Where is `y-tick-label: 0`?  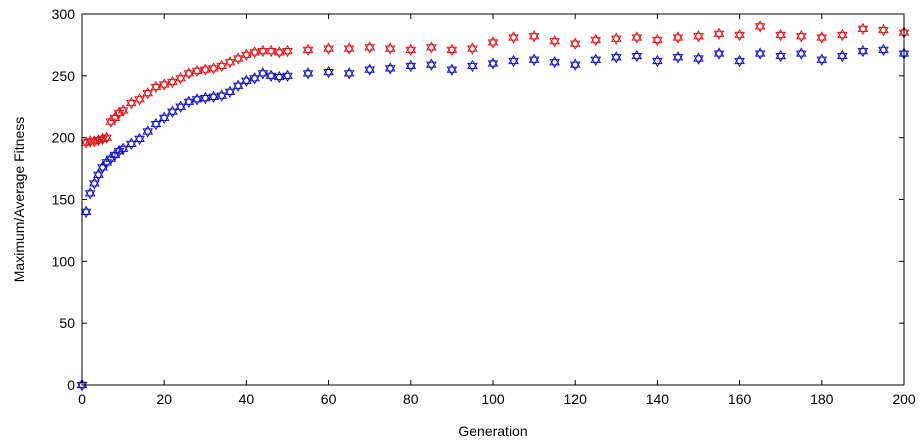
y-tick-label: 0 is located at coordinates (71, 385).